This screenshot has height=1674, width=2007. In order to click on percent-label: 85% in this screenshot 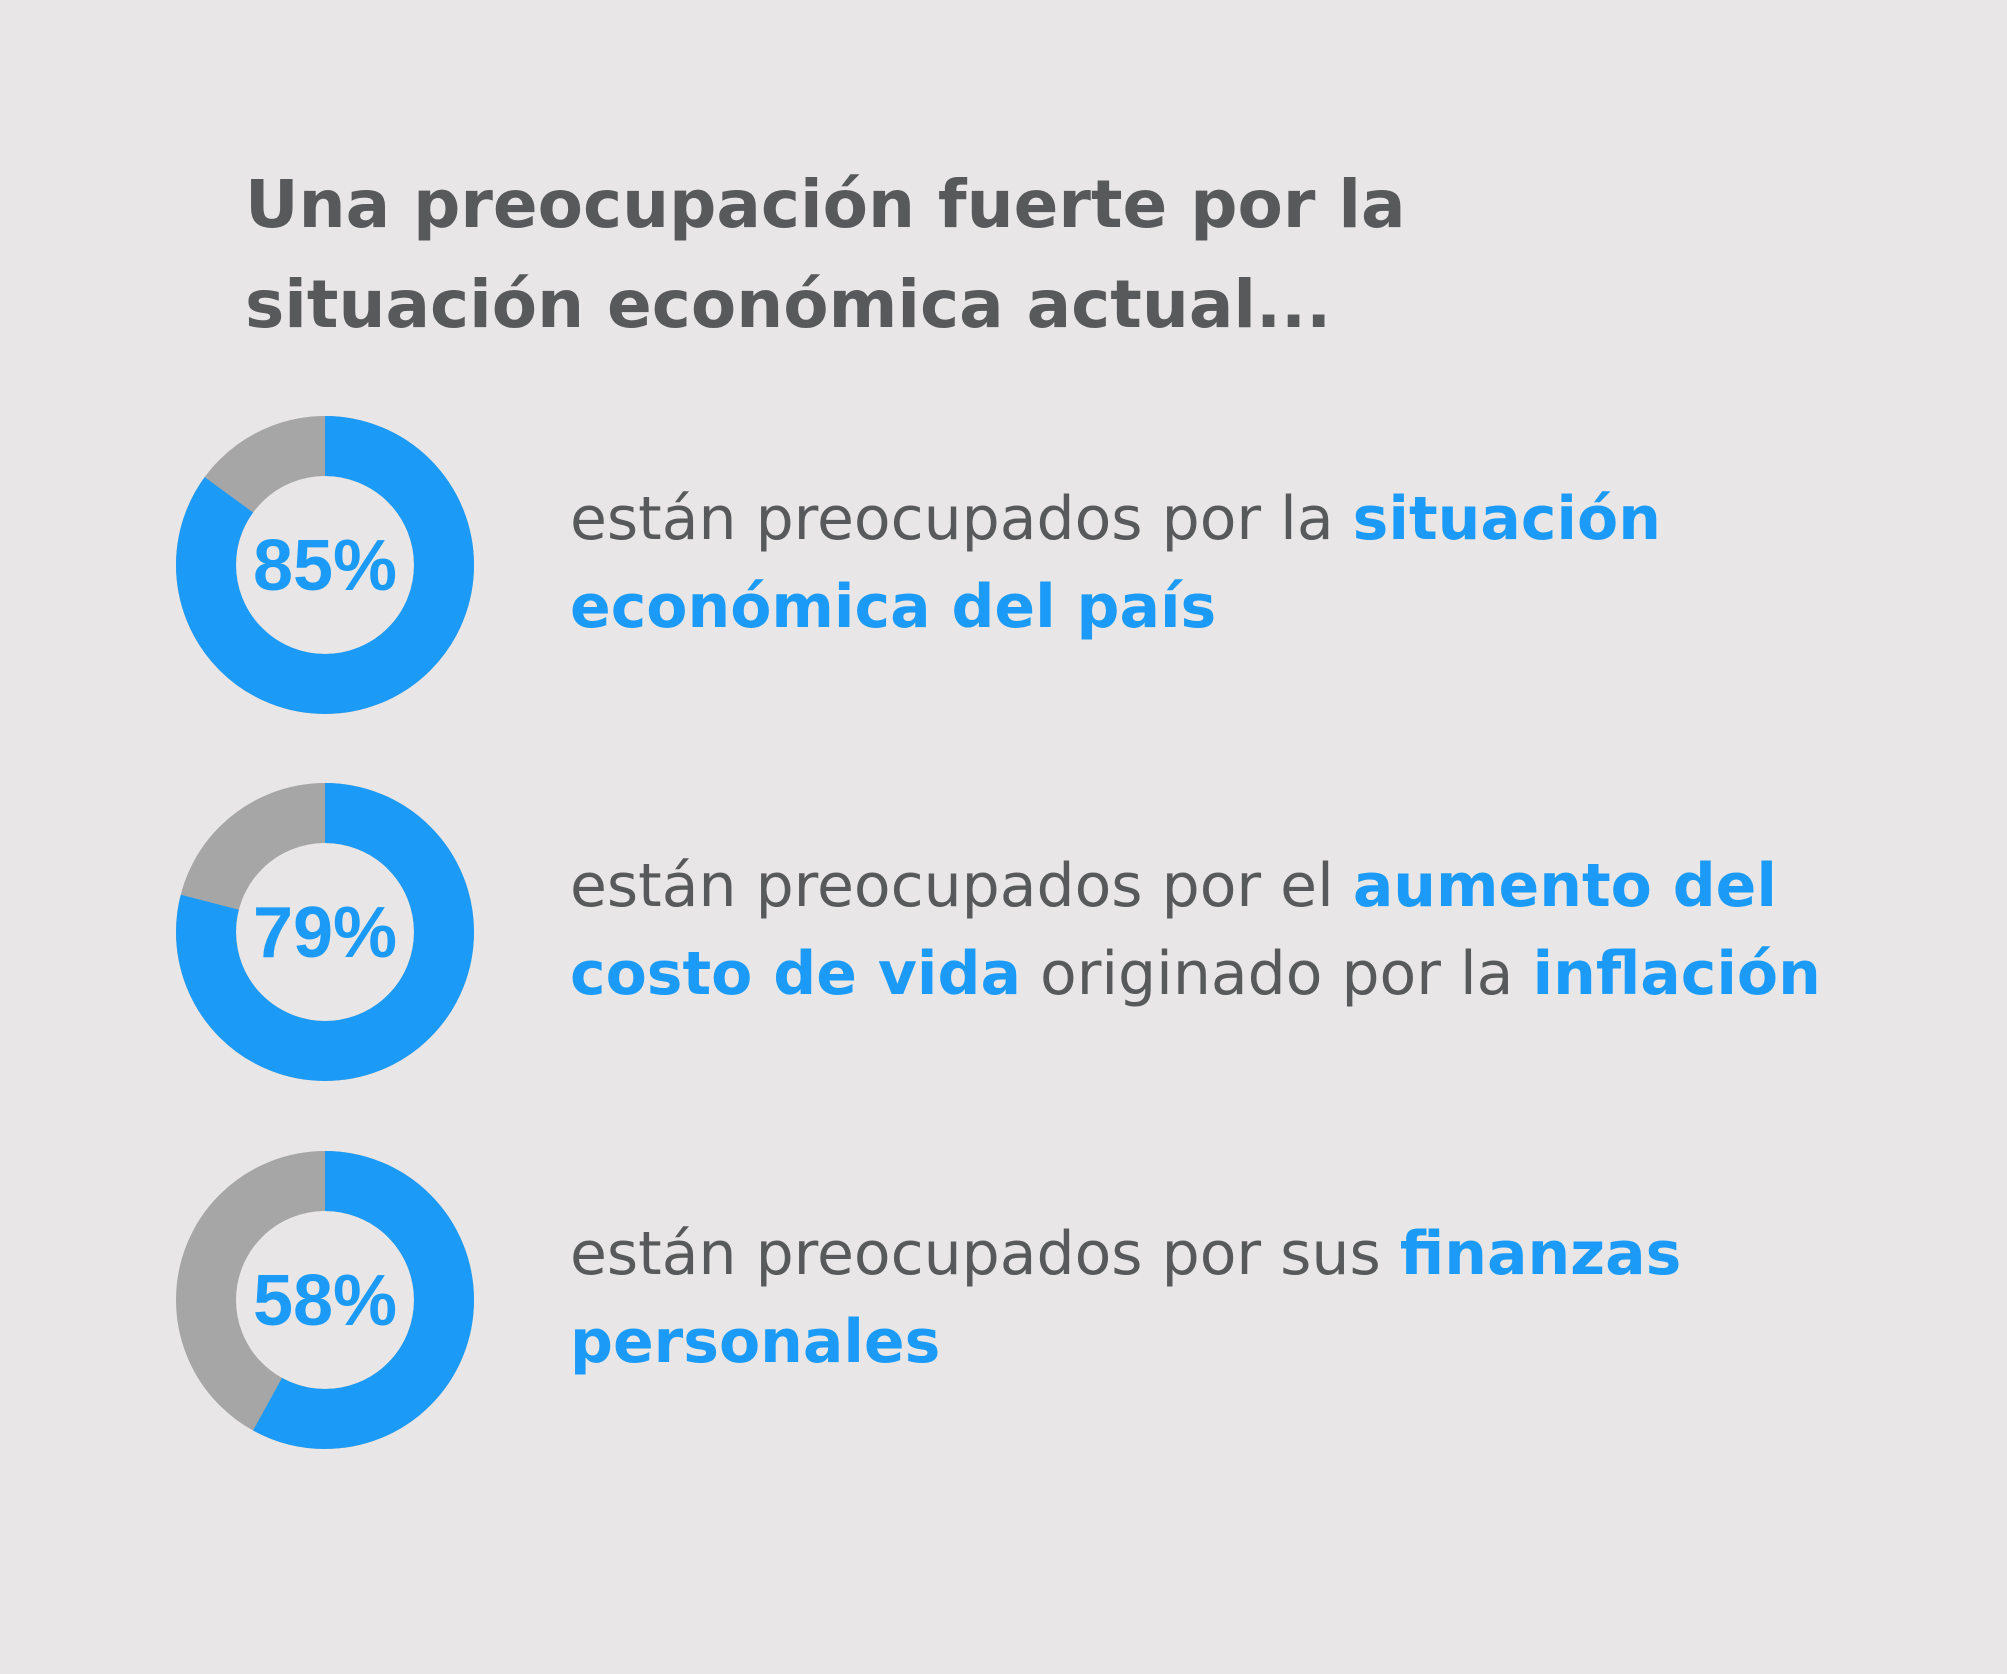, I will do `click(325, 566)`.